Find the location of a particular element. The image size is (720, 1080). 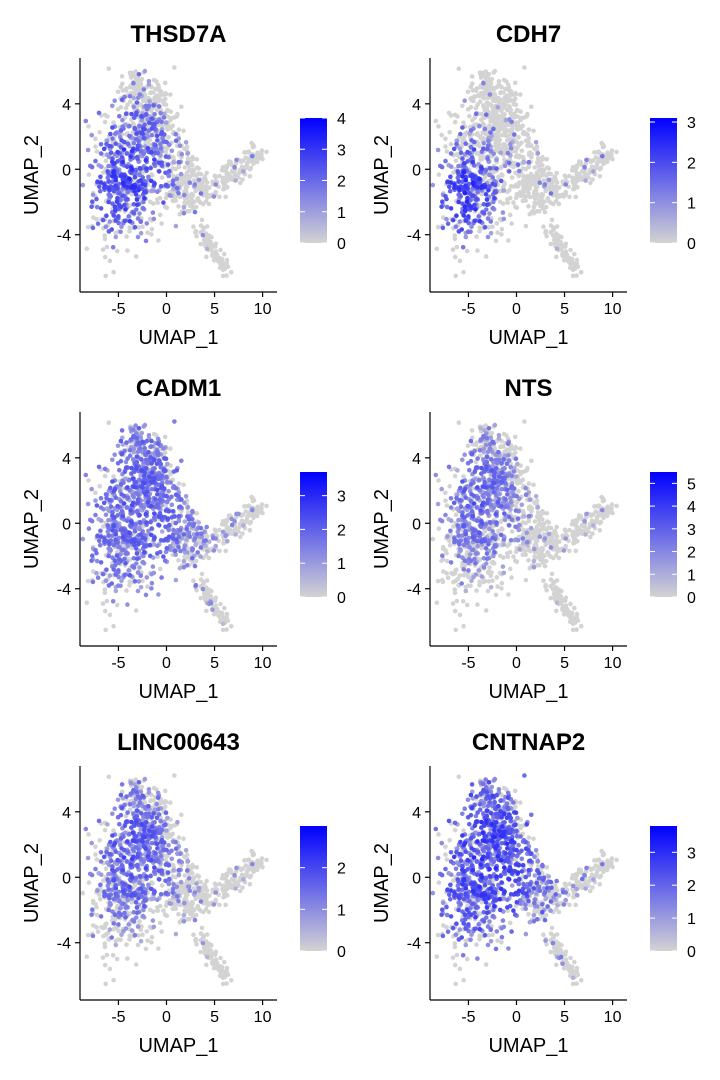

x-tick-label: 5 is located at coordinates (214, 663).